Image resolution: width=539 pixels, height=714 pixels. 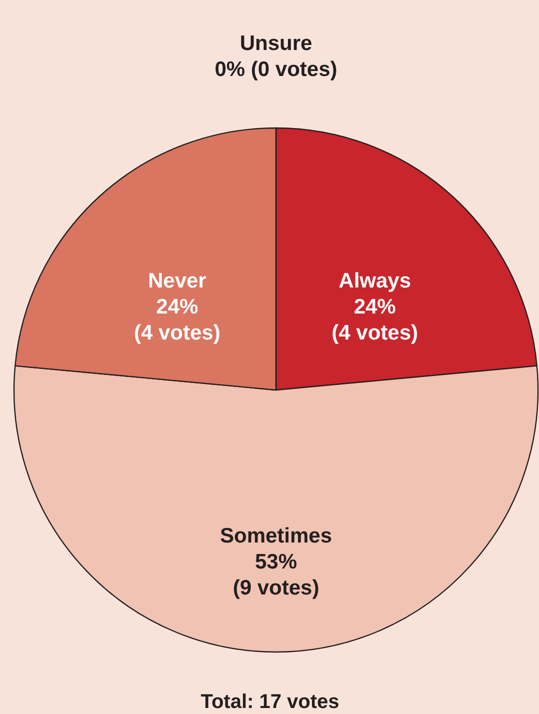 What do you see at coordinates (276, 44) in the screenshot?
I see `category-label: Unsure` at bounding box center [276, 44].